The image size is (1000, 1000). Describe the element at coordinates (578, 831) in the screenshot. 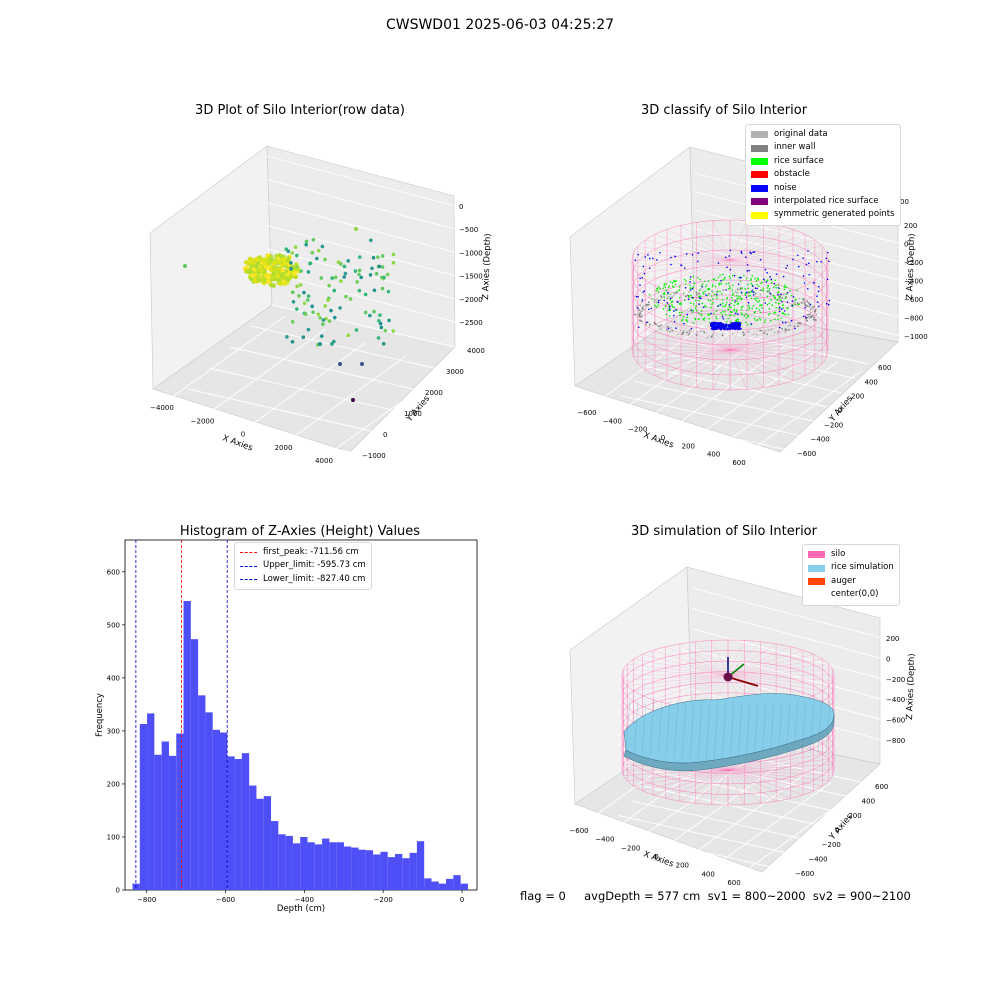

I see `panel4-x-tick: −600` at that location.